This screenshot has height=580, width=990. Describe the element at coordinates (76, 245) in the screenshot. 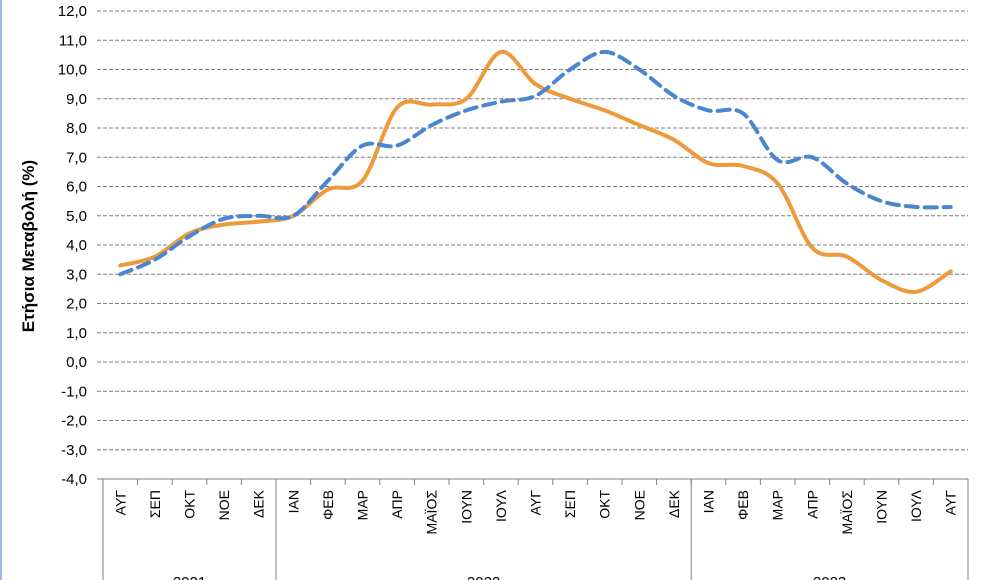

I see `y-tick-label: 4,0` at that location.